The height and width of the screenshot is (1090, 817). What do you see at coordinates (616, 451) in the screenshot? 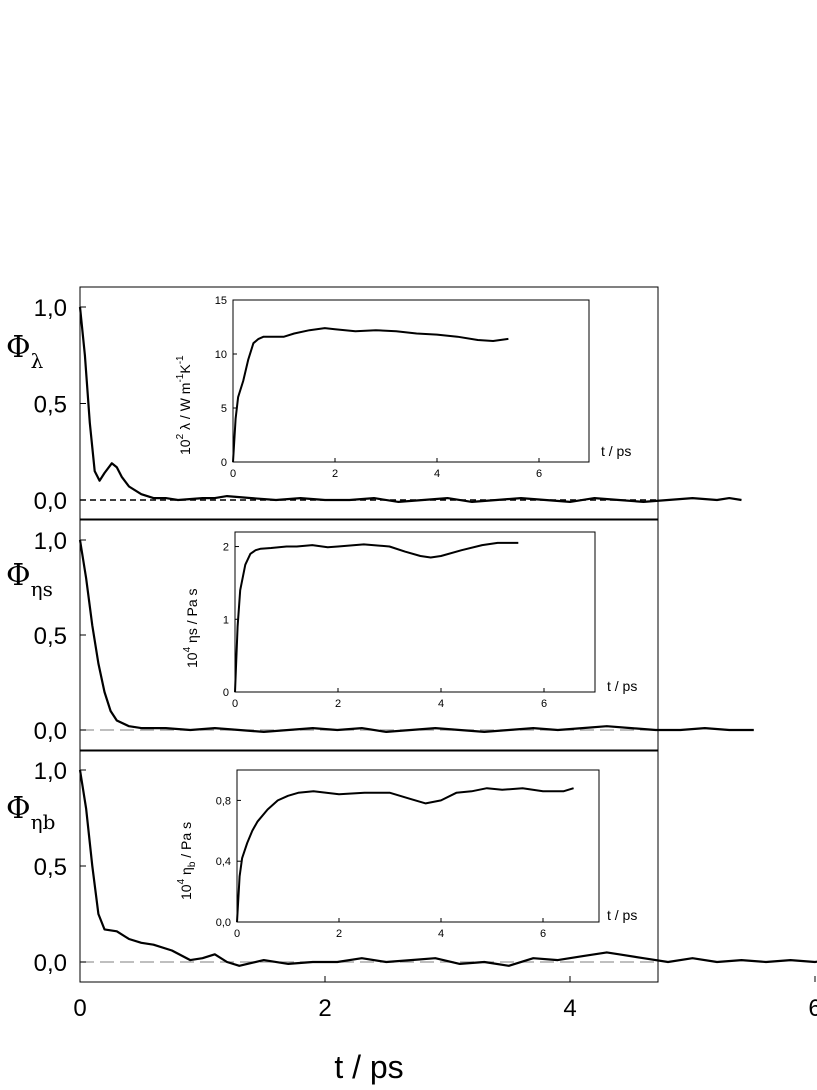
I see `top-inset-xlabel: t / ps` at bounding box center [616, 451].